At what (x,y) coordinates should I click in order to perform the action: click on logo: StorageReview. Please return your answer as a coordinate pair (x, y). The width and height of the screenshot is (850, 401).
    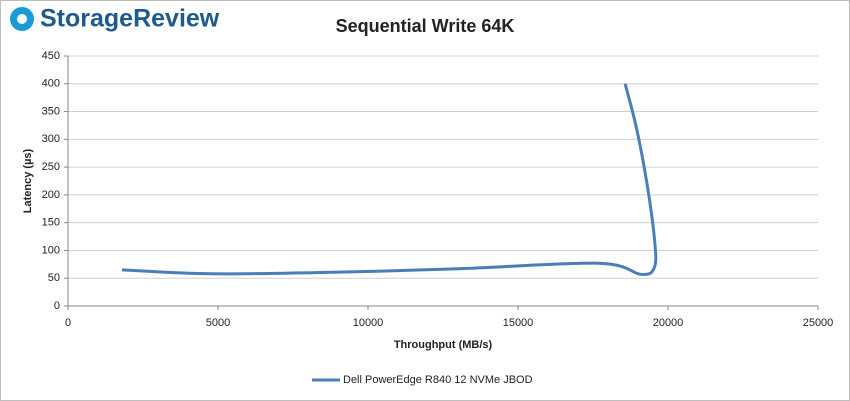
    Looking at the image, I should click on (115, 19).